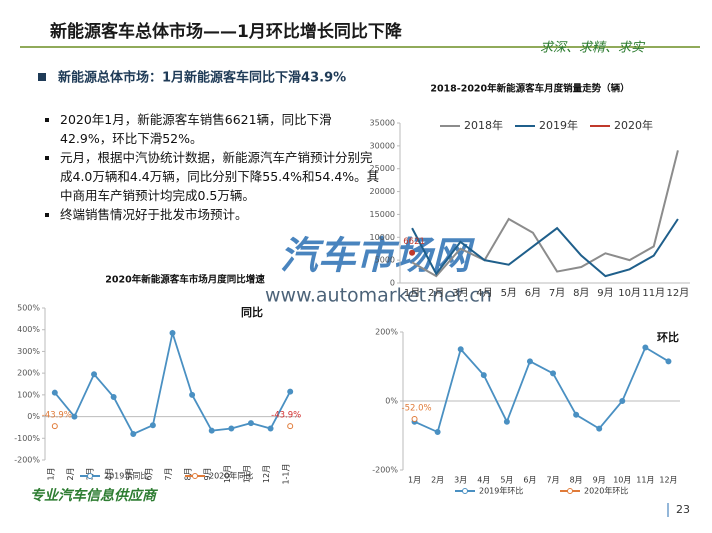  Describe the element at coordinates (220, 214) in the screenshot. I see `bullet: 终端销售情况好于批发市场预计。` at that location.